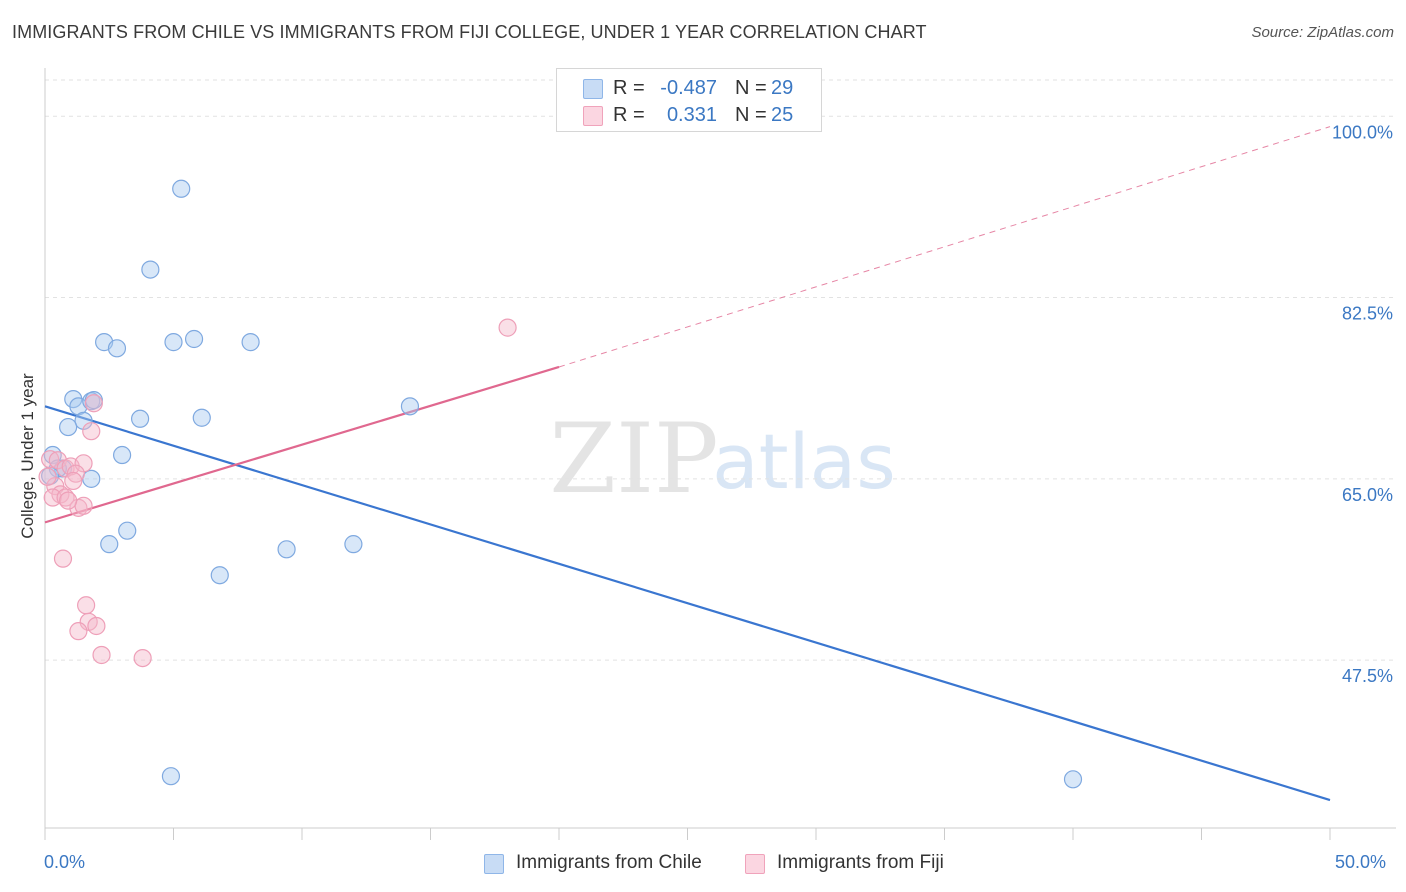  Describe the element at coordinates (65, 862) in the screenshot. I see `x-tick-label-min: 0.0%` at that location.